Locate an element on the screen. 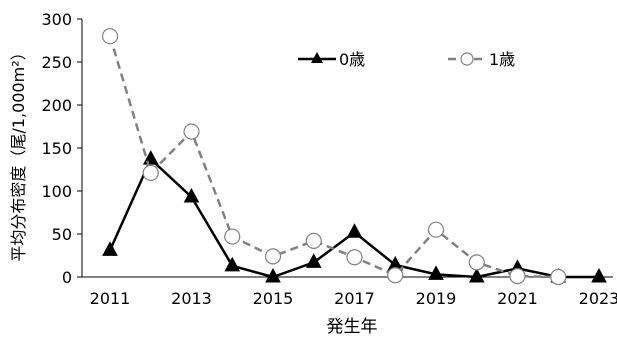 This screenshot has width=617, height=341. y-tick-label: 250 is located at coordinates (56, 62).